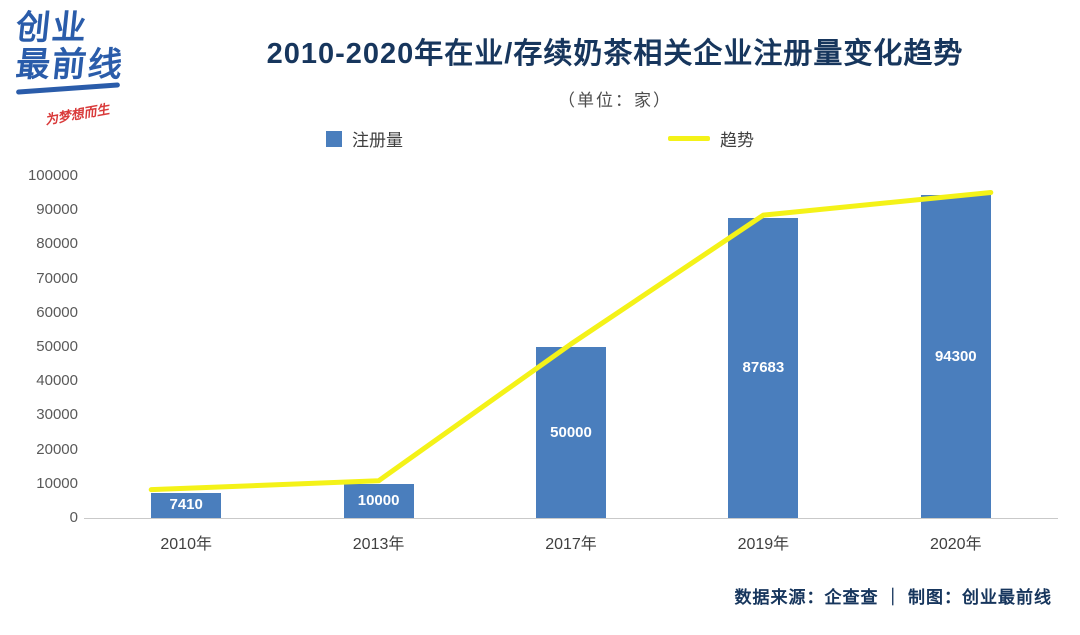 The width and height of the screenshot is (1080, 635). Describe the element at coordinates (77, 114) in the screenshot. I see `logo-tagline: 为梦想而生` at that location.